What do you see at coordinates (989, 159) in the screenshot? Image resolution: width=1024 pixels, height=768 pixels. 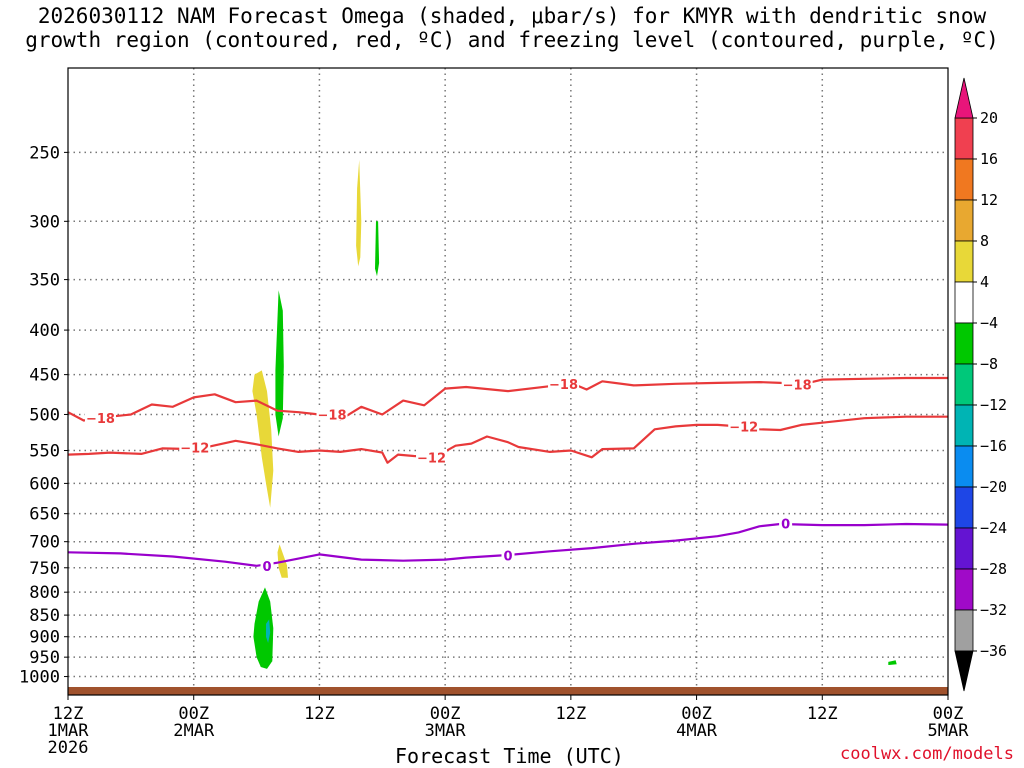 I see `colorbar-label: 16` at bounding box center [989, 159].